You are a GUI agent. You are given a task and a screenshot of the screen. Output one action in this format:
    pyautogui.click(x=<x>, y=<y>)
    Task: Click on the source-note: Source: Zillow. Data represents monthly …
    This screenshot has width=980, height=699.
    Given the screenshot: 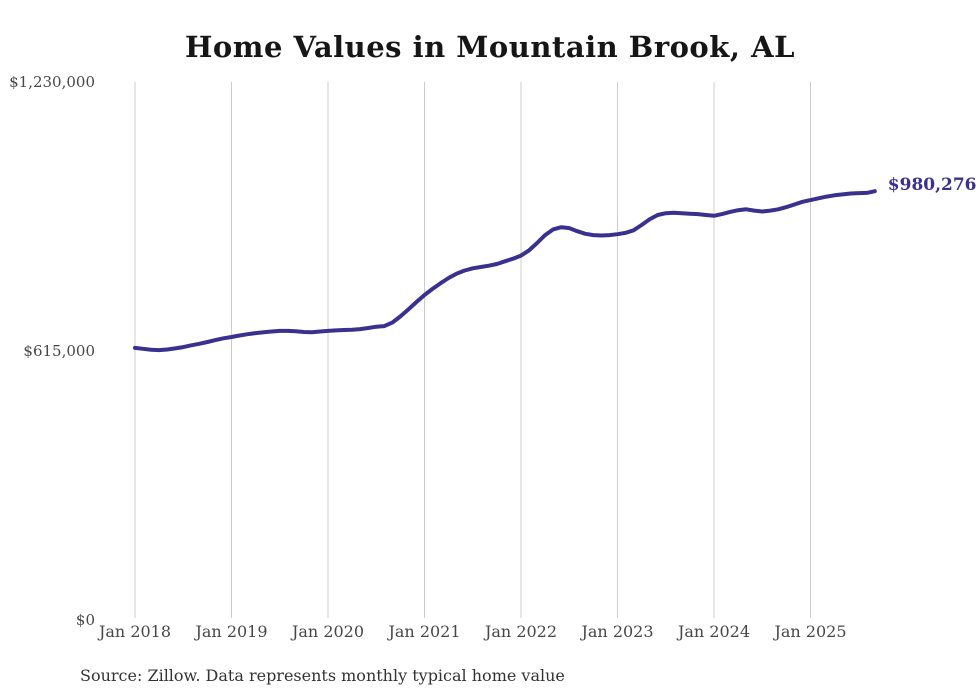 What is the action you would take?
    pyautogui.click(x=322, y=675)
    